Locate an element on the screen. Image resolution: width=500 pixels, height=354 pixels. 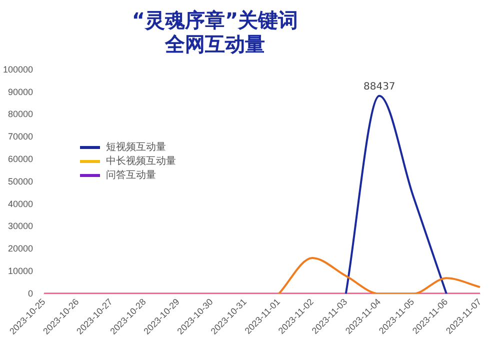
y-tick-label: 80000 is located at coordinates (21, 114).